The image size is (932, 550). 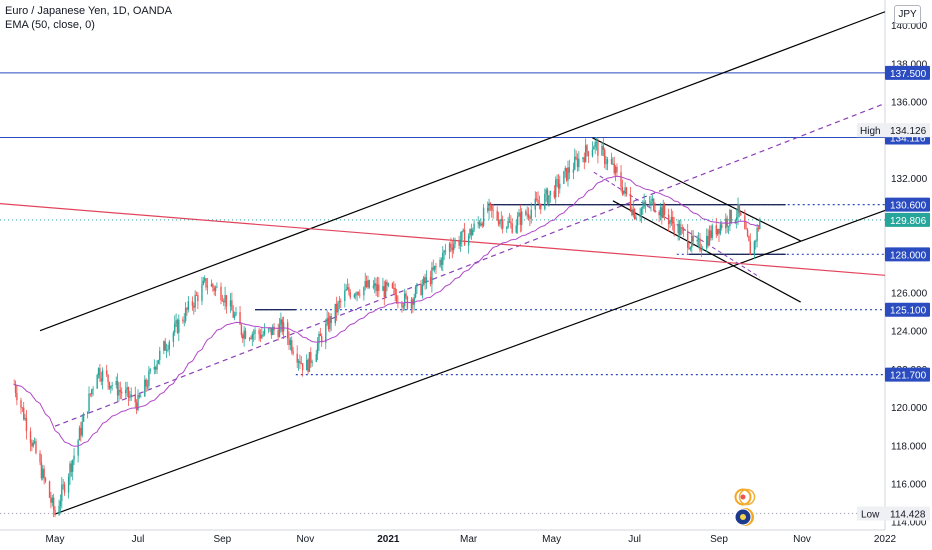 What do you see at coordinates (471, 539) in the screenshot?
I see `time-axis: May Jul Sep Nov 2021 Mar May Jul Sep Nov 2022` at bounding box center [471, 539].